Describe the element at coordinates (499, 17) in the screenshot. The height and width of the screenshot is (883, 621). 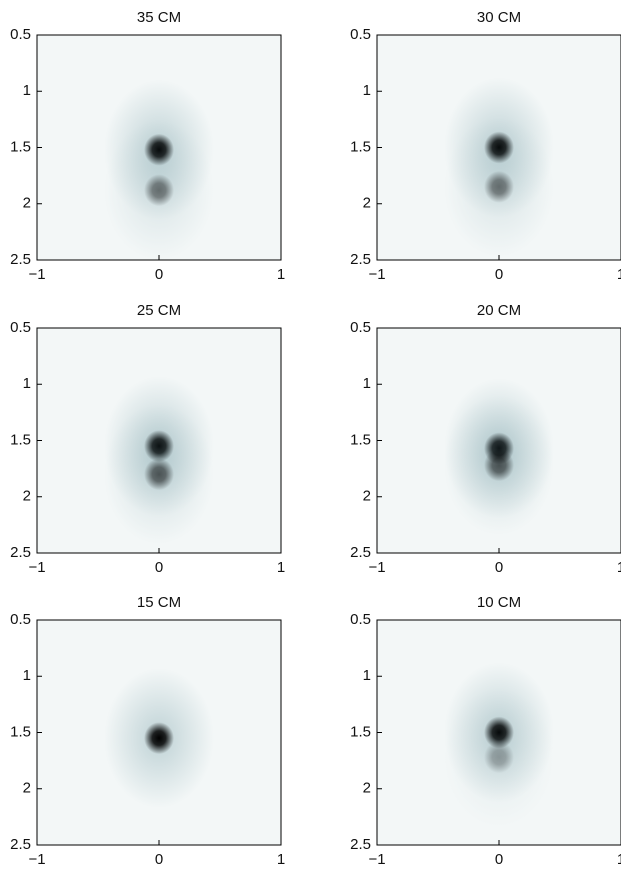
I see `panel-title: 30 CM` at that location.